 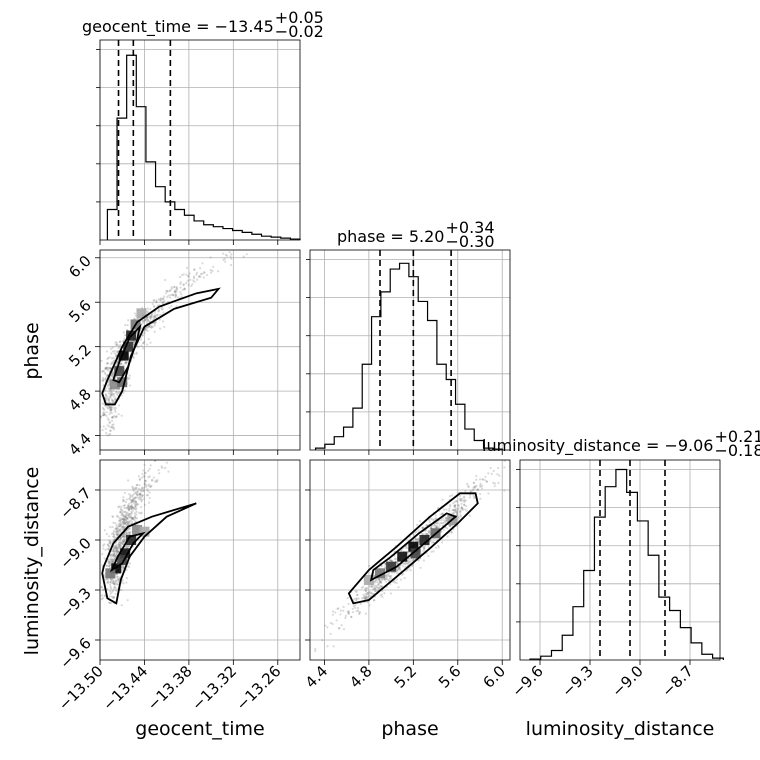 What do you see at coordinates (200, 560) in the screenshot?
I see `scatter-frame` at bounding box center [200, 560].